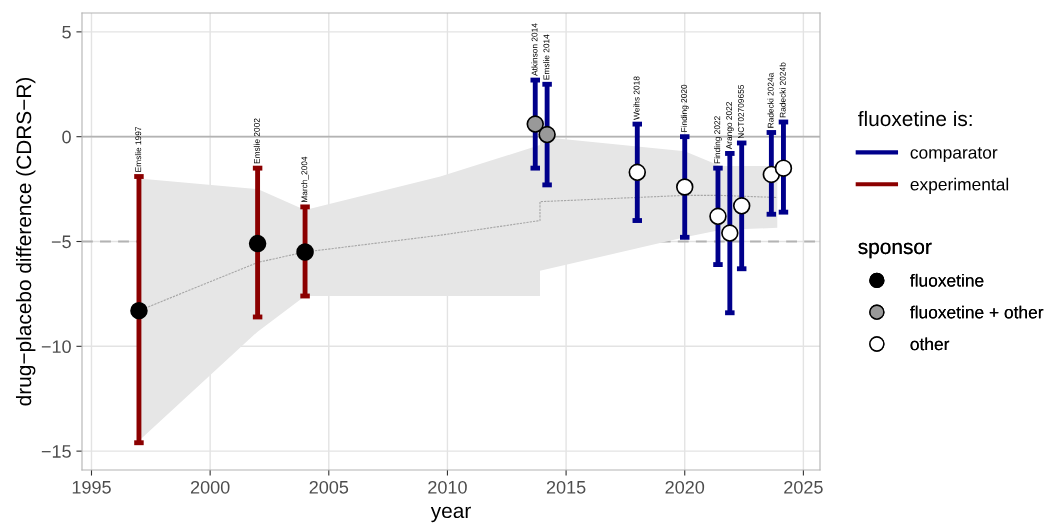  Describe the element at coordinates (534, 49) in the screenshot. I see `annotation: Atkinson 2014` at that location.